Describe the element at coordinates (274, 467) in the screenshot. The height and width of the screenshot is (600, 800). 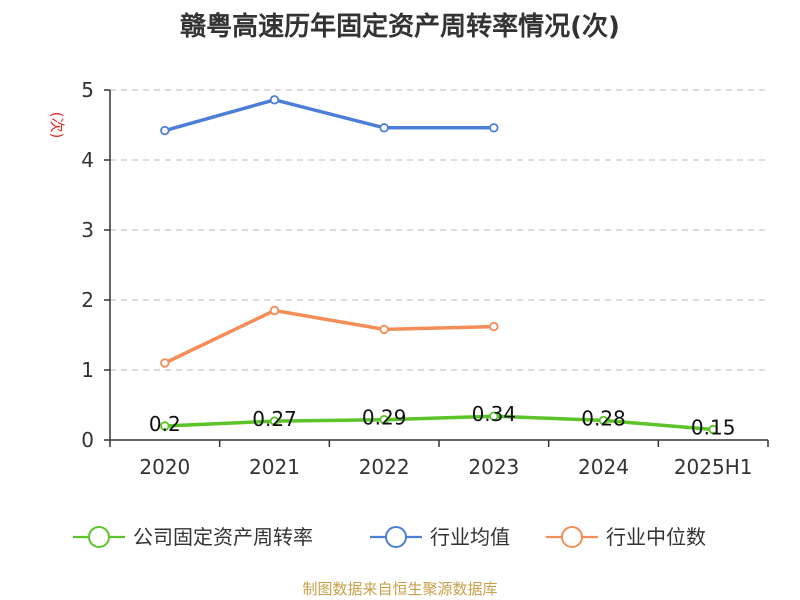
I see `x-tick-label: 2021` at that location.